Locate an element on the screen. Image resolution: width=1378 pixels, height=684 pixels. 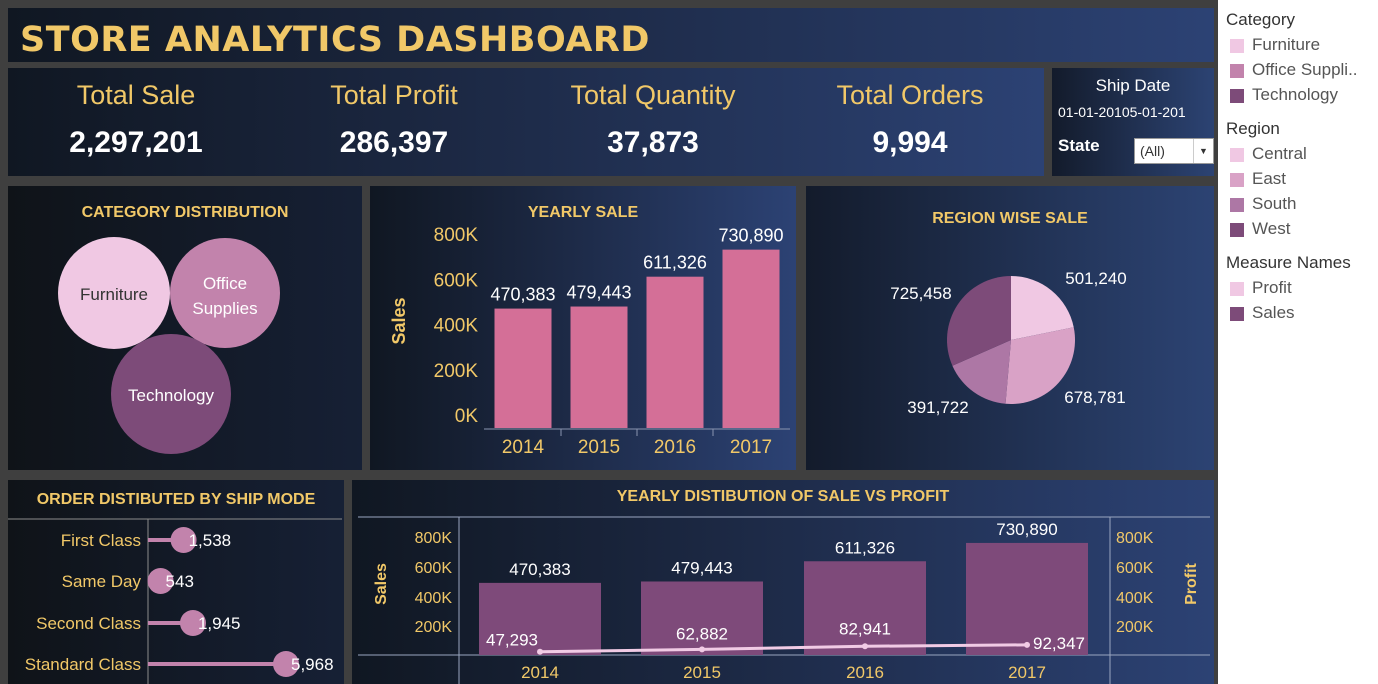
bubble-label-office-line2: Supplies is located at coordinates (224, 308).